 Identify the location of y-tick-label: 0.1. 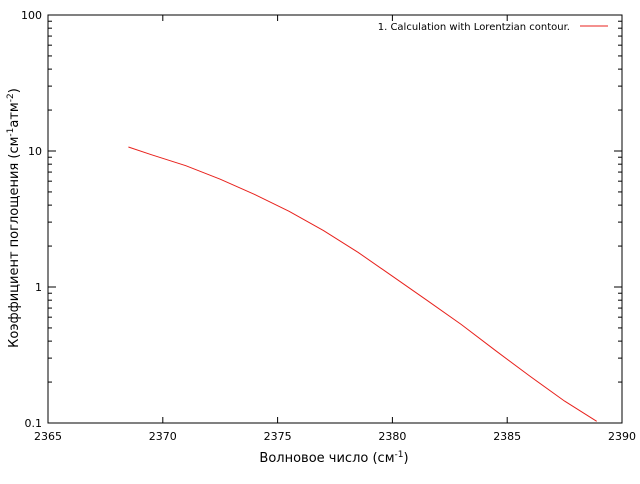
(34, 423).